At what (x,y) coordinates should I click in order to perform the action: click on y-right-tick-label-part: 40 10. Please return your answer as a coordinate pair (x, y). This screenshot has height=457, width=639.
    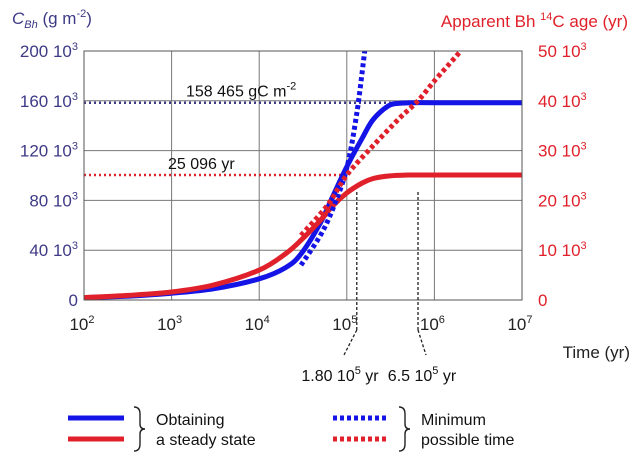
    Looking at the image, I should click on (559, 101).